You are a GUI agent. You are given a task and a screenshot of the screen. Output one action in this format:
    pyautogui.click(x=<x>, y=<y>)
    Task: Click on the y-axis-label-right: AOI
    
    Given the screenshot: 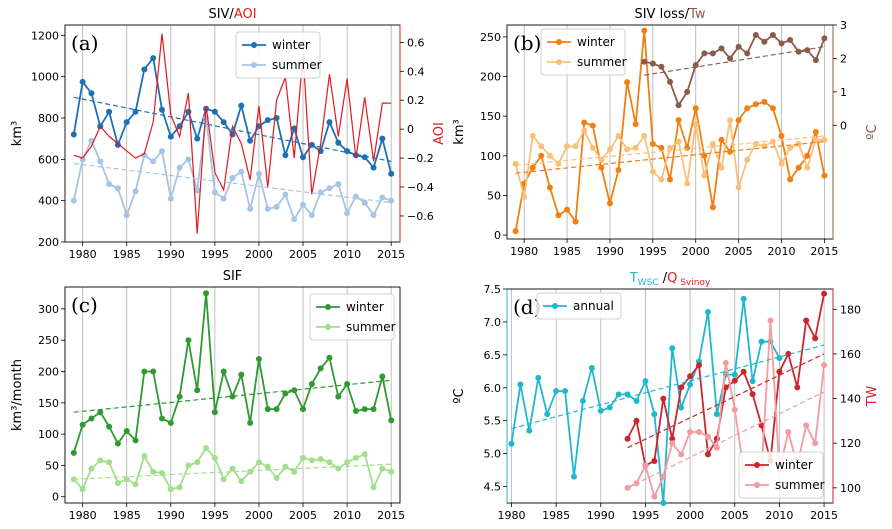 What is the action you would take?
    pyautogui.click(x=439, y=133)
    